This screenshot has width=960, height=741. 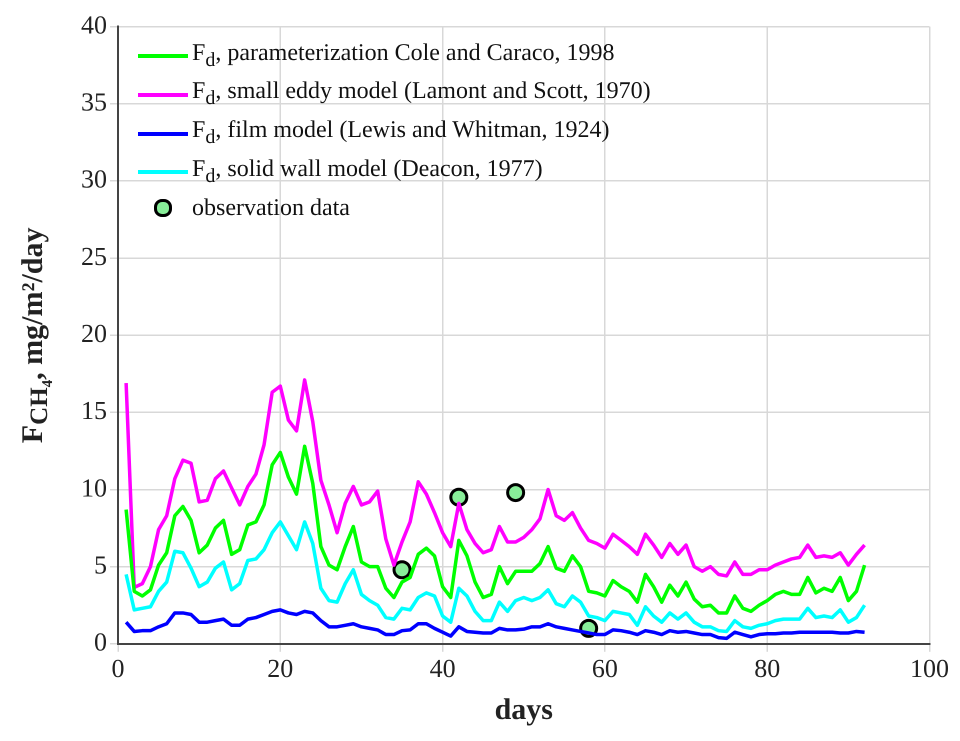 I want to click on legend-label: F$_{d}$, parameterization Cole and Caraco, 1998, so click(x=403, y=55).